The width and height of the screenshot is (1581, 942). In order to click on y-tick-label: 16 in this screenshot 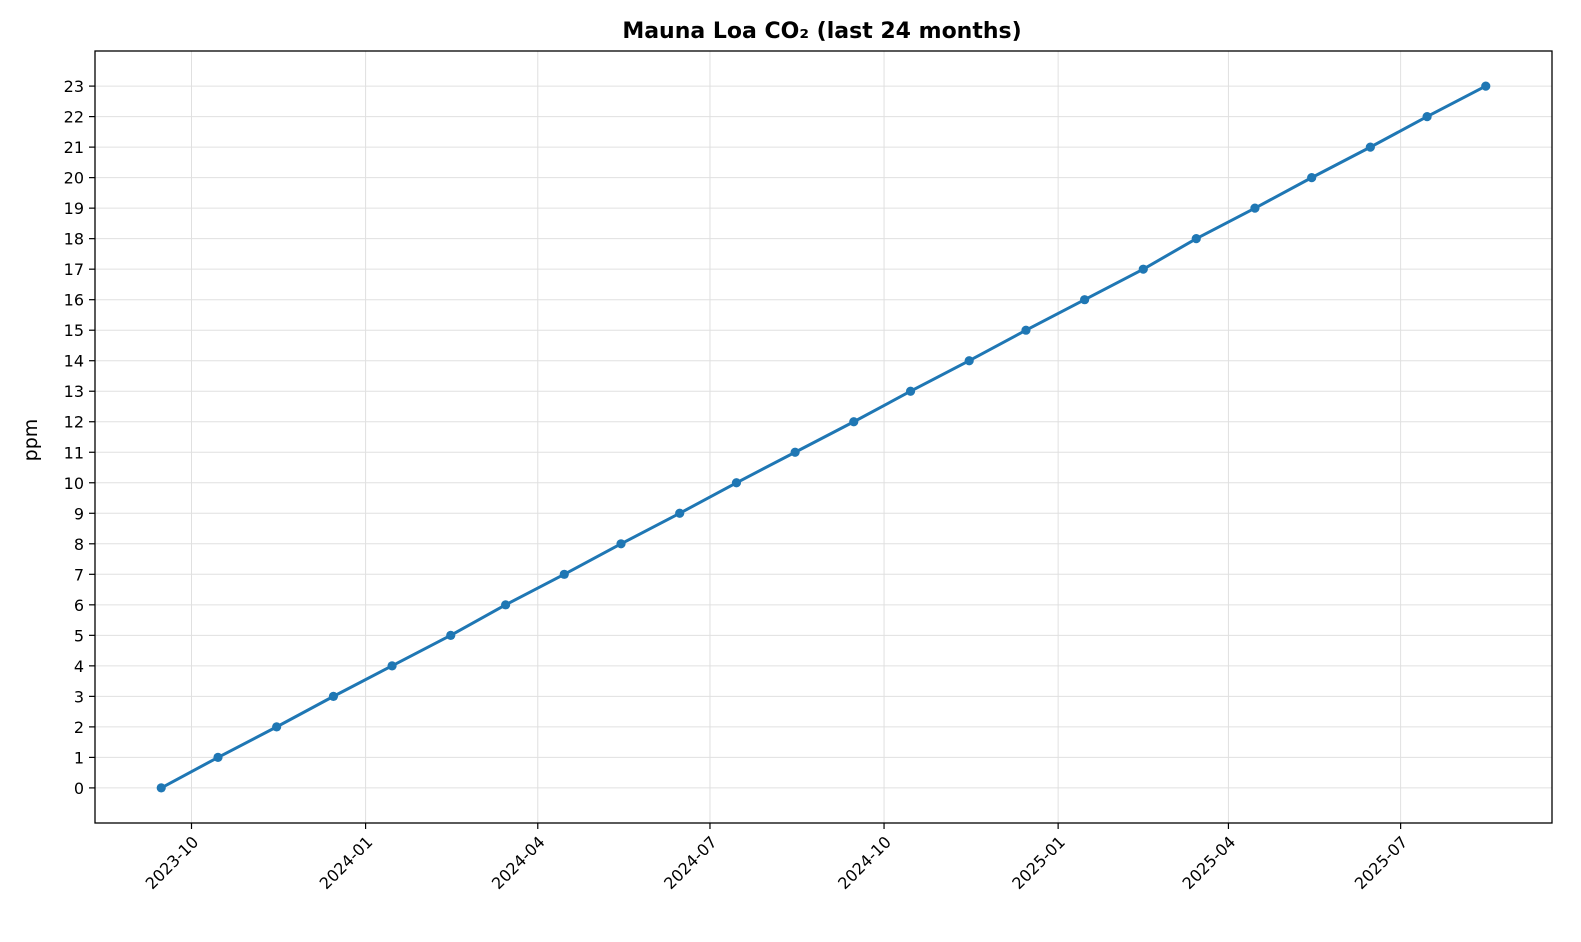, I will do `click(74, 300)`.